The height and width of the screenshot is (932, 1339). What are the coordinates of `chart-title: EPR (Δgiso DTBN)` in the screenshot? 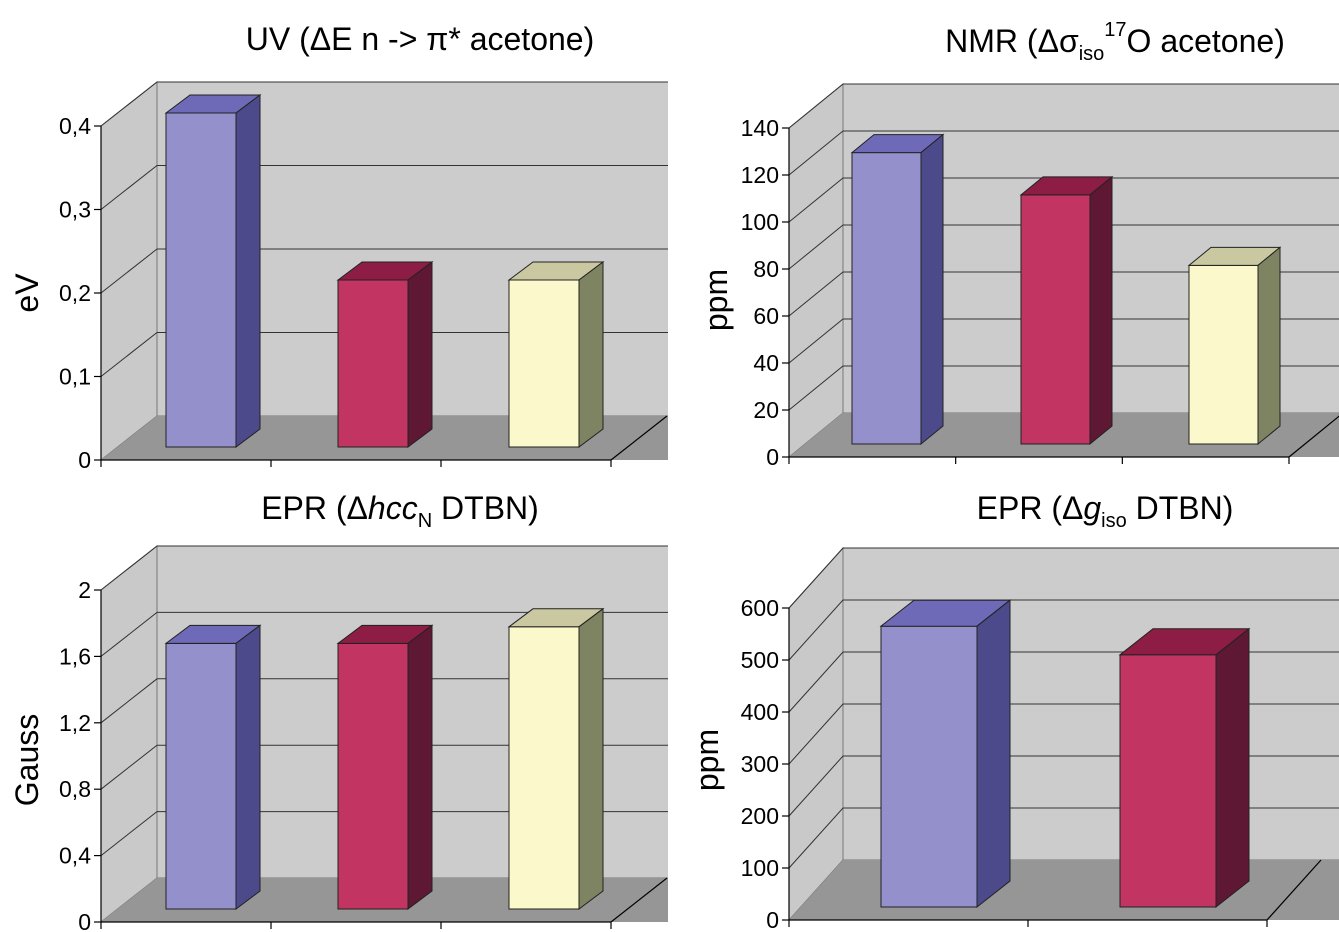 It's located at (1105, 511).